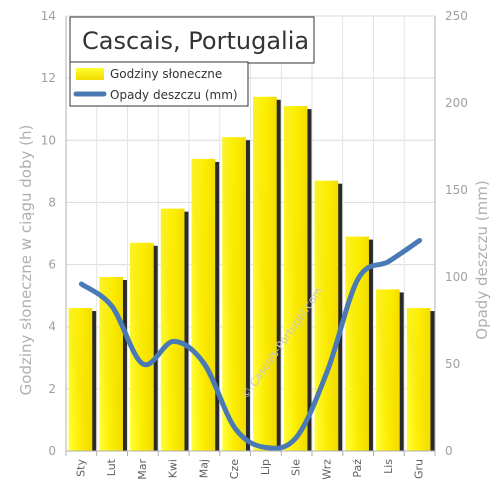 The height and width of the screenshot is (500, 500). Describe the element at coordinates (142, 469) in the screenshot. I see `x-tick-label: Mar` at that location.